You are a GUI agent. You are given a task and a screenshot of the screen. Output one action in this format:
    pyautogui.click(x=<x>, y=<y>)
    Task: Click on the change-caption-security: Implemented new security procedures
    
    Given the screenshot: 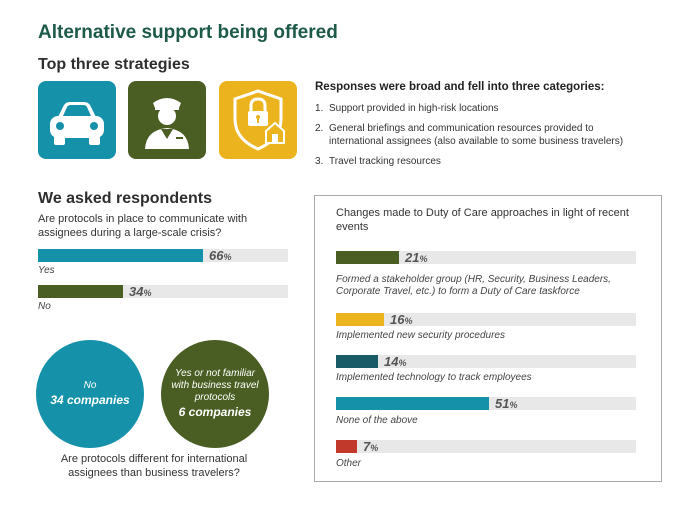 What is the action you would take?
    pyautogui.click(x=420, y=335)
    